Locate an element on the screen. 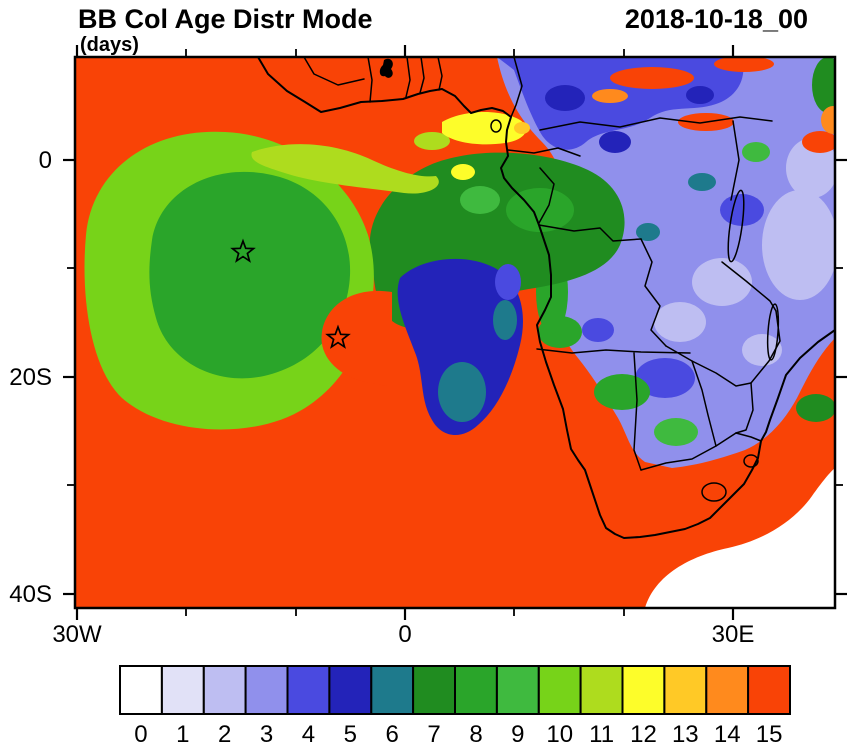 The image size is (850, 750). region-congo-green-spot is located at coordinates (480, 200).